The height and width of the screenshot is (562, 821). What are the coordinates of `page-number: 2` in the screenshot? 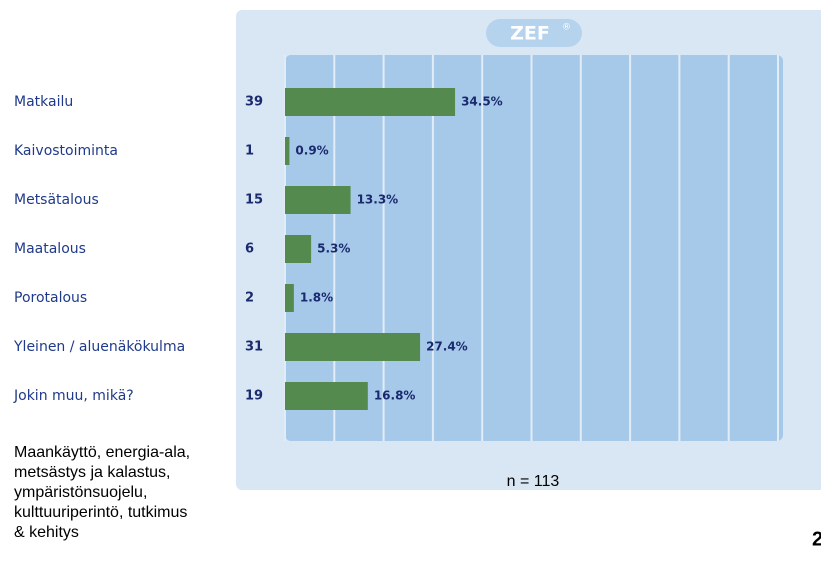 It's located at (816, 539).